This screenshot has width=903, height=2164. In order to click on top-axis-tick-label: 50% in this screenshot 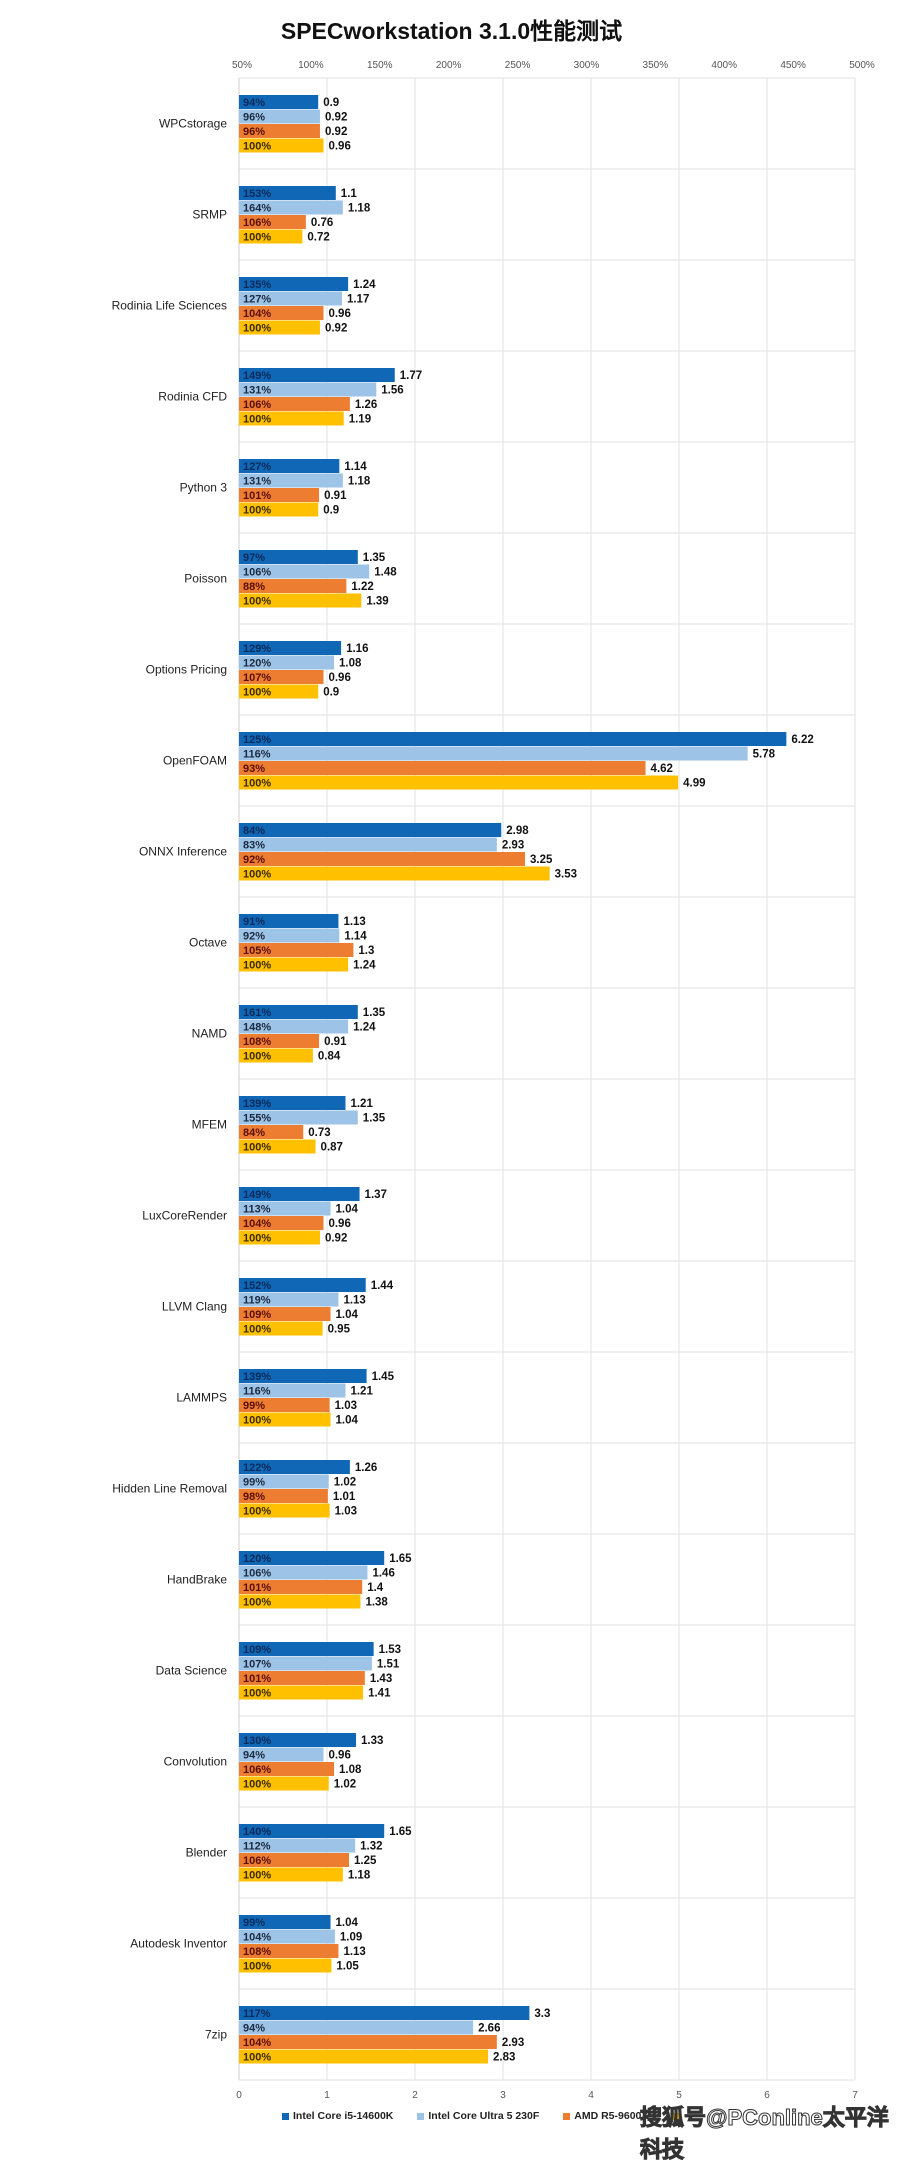, I will do `click(242, 65)`.